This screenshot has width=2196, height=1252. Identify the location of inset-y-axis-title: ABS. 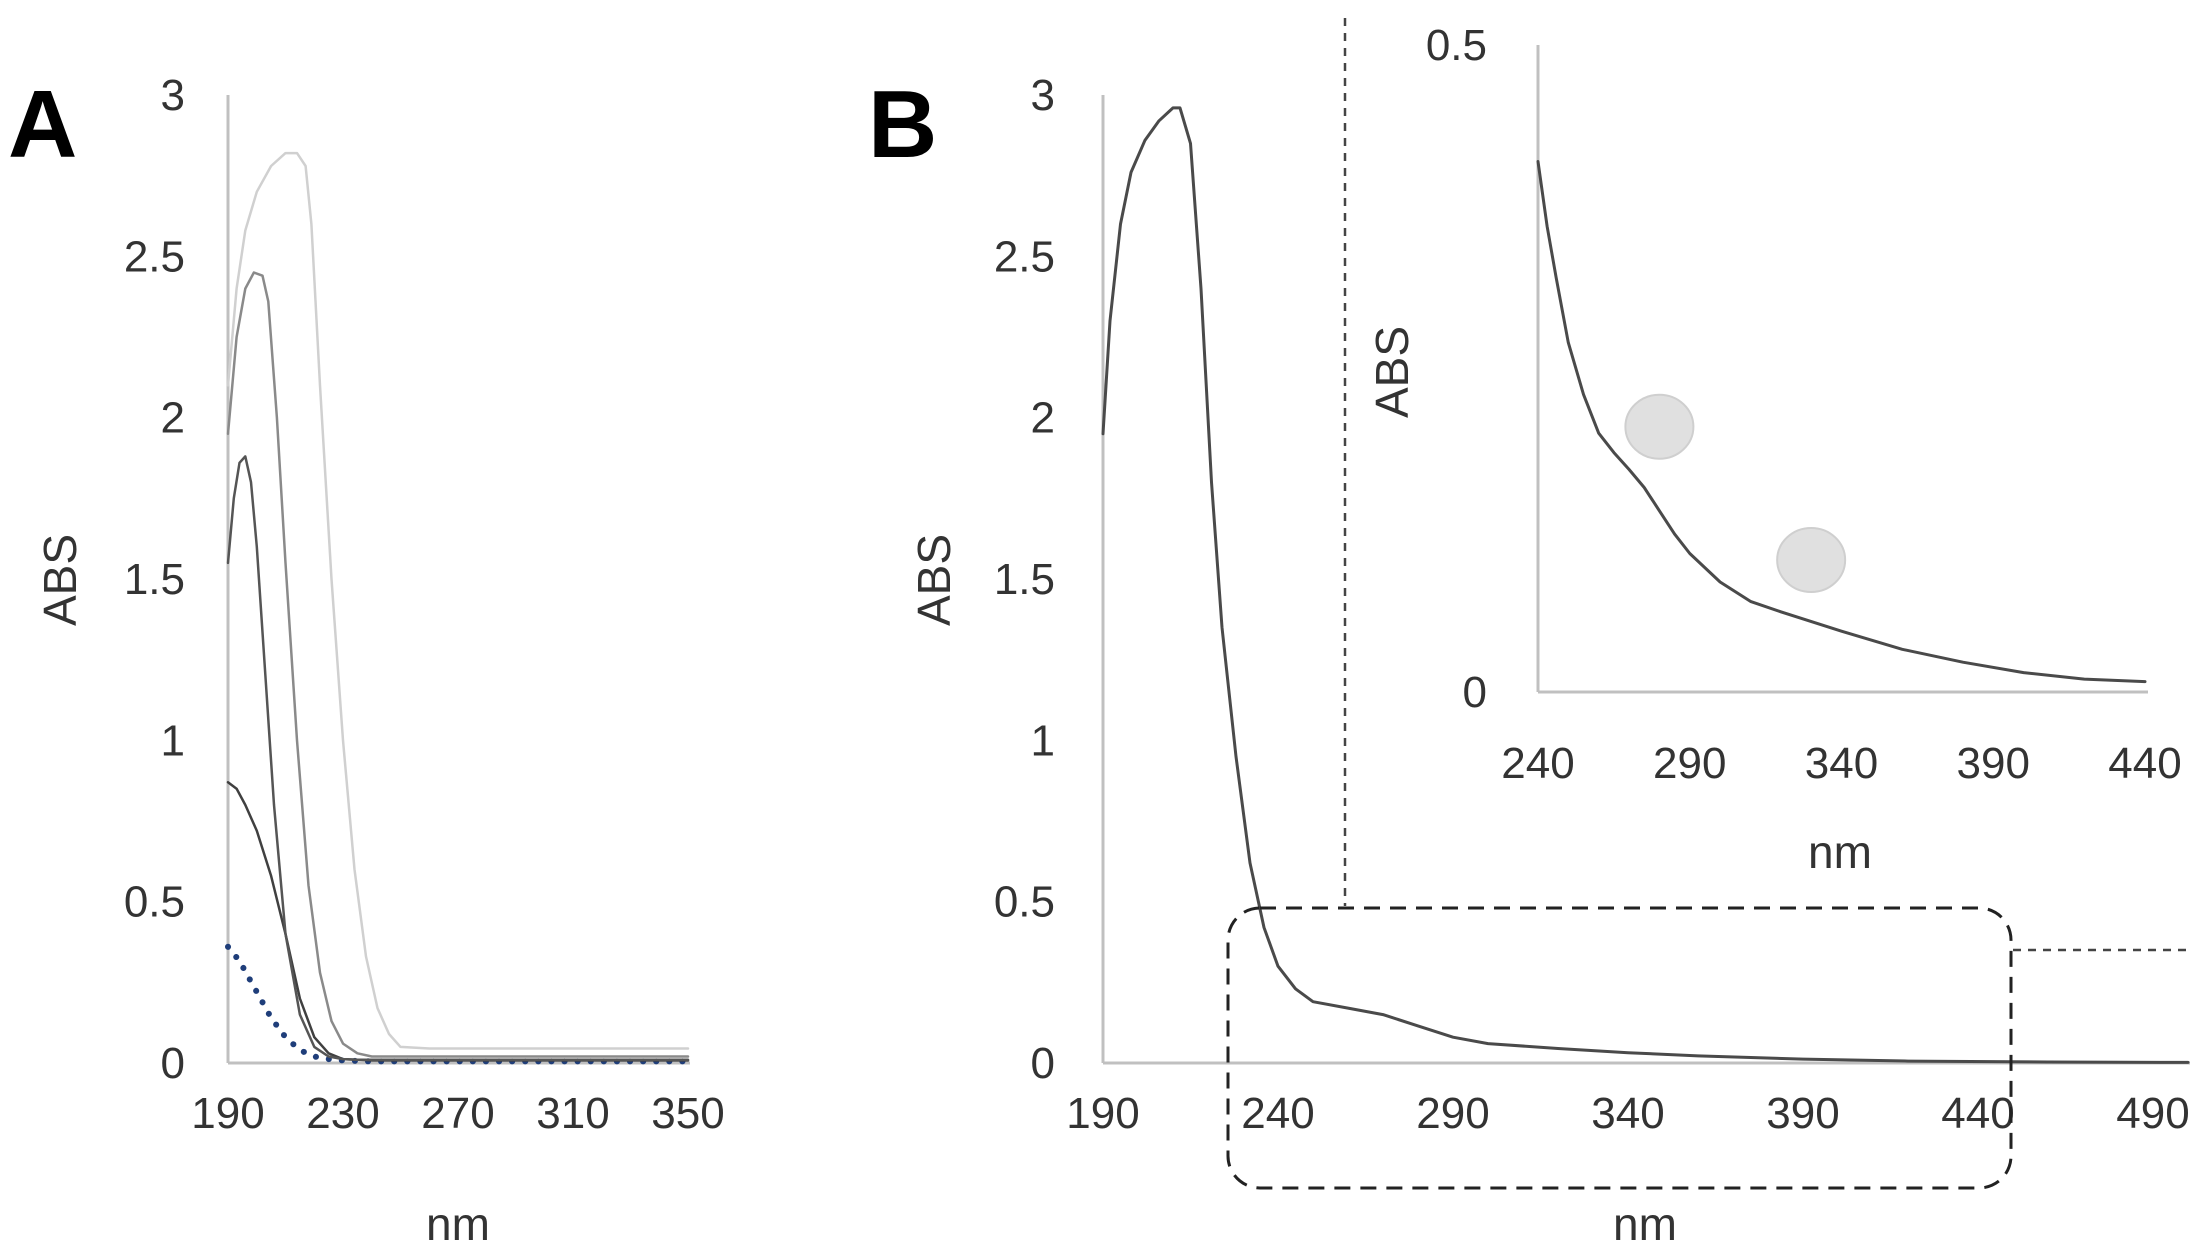
(1392, 372).